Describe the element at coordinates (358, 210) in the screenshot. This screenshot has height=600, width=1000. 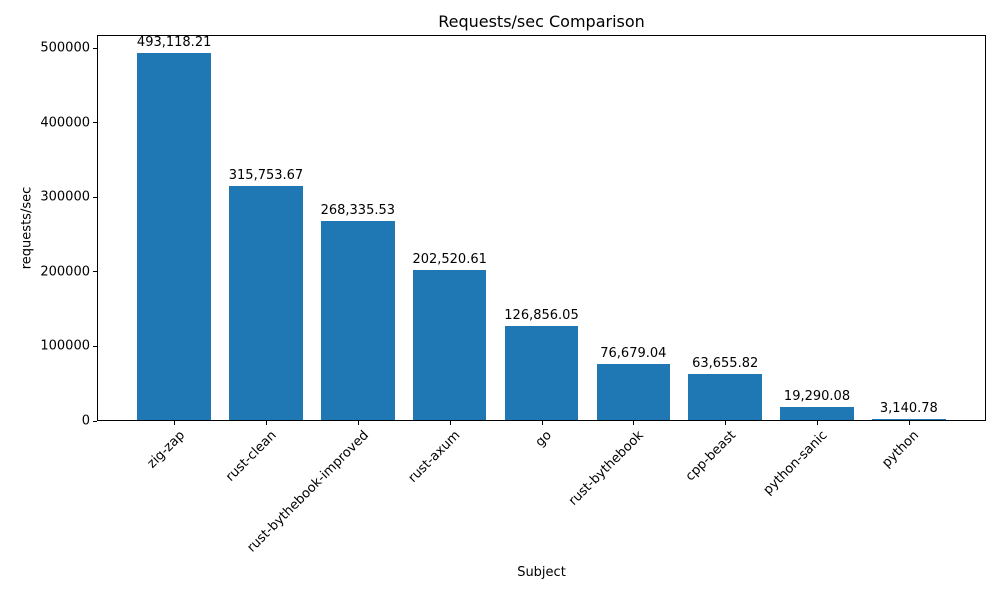
I see `bar-value-label: 268,335.53` at that location.